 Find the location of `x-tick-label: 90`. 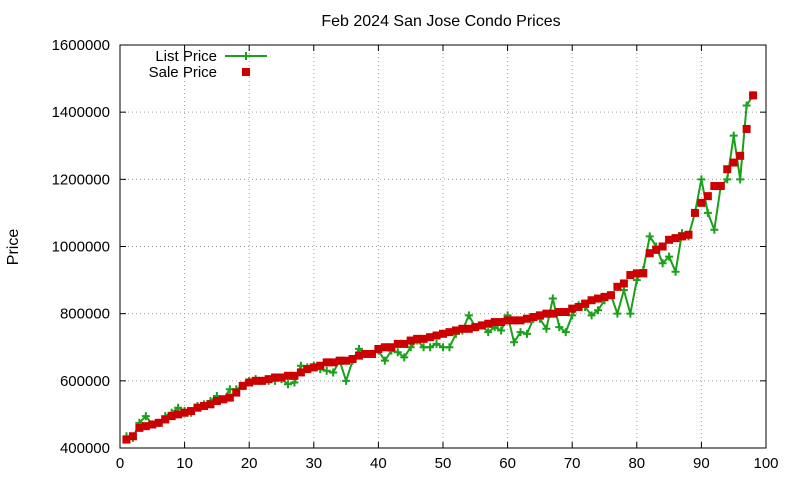

x-tick-label: 90 is located at coordinates (701, 463).